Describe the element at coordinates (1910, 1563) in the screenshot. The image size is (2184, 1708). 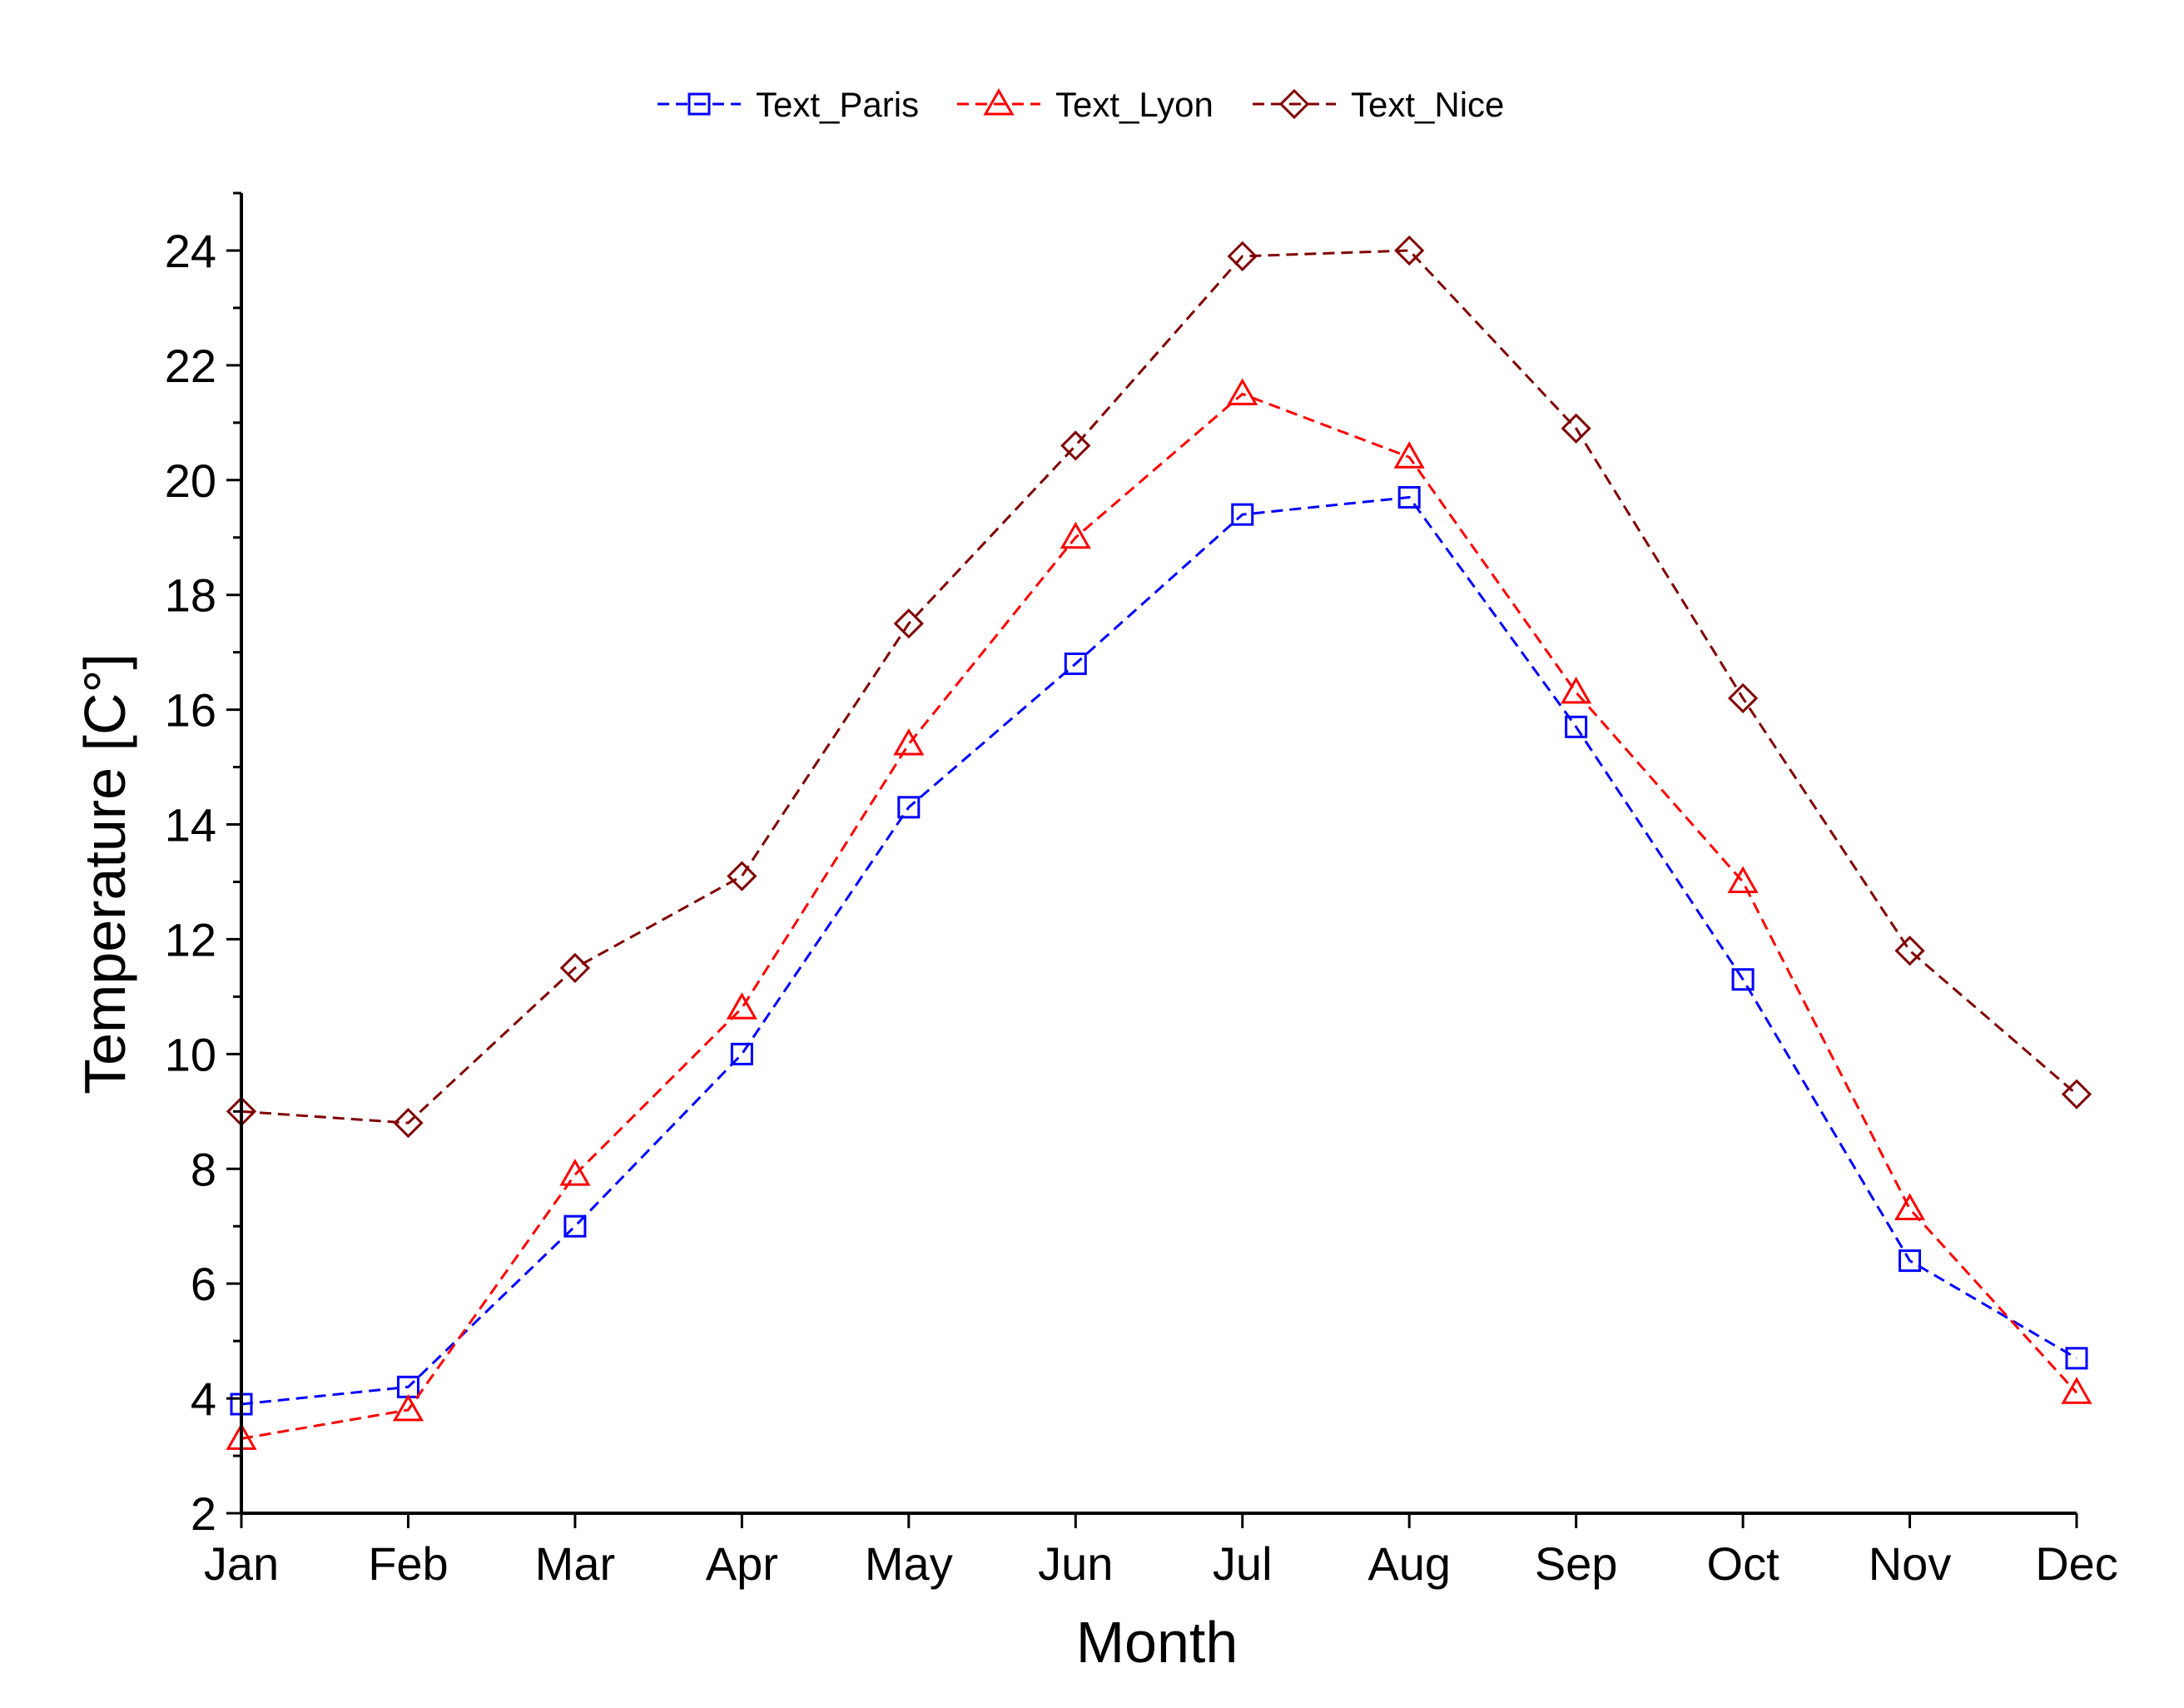
I see `x-tick-label: Nov` at that location.